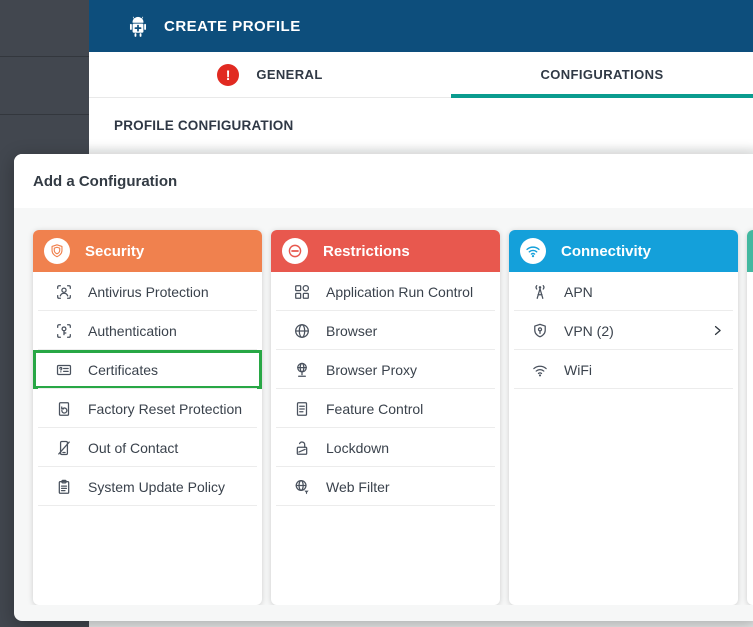  I want to click on config-item-out-of-contact: Out of Contact, so click(147, 447).